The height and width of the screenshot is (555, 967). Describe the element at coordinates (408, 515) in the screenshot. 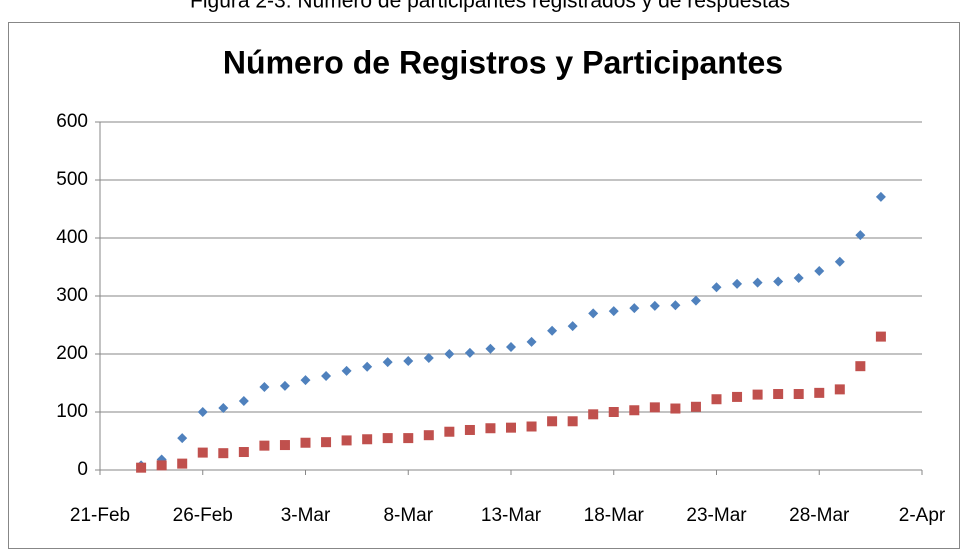

I see `x-tick-label: 8-Mar` at that location.